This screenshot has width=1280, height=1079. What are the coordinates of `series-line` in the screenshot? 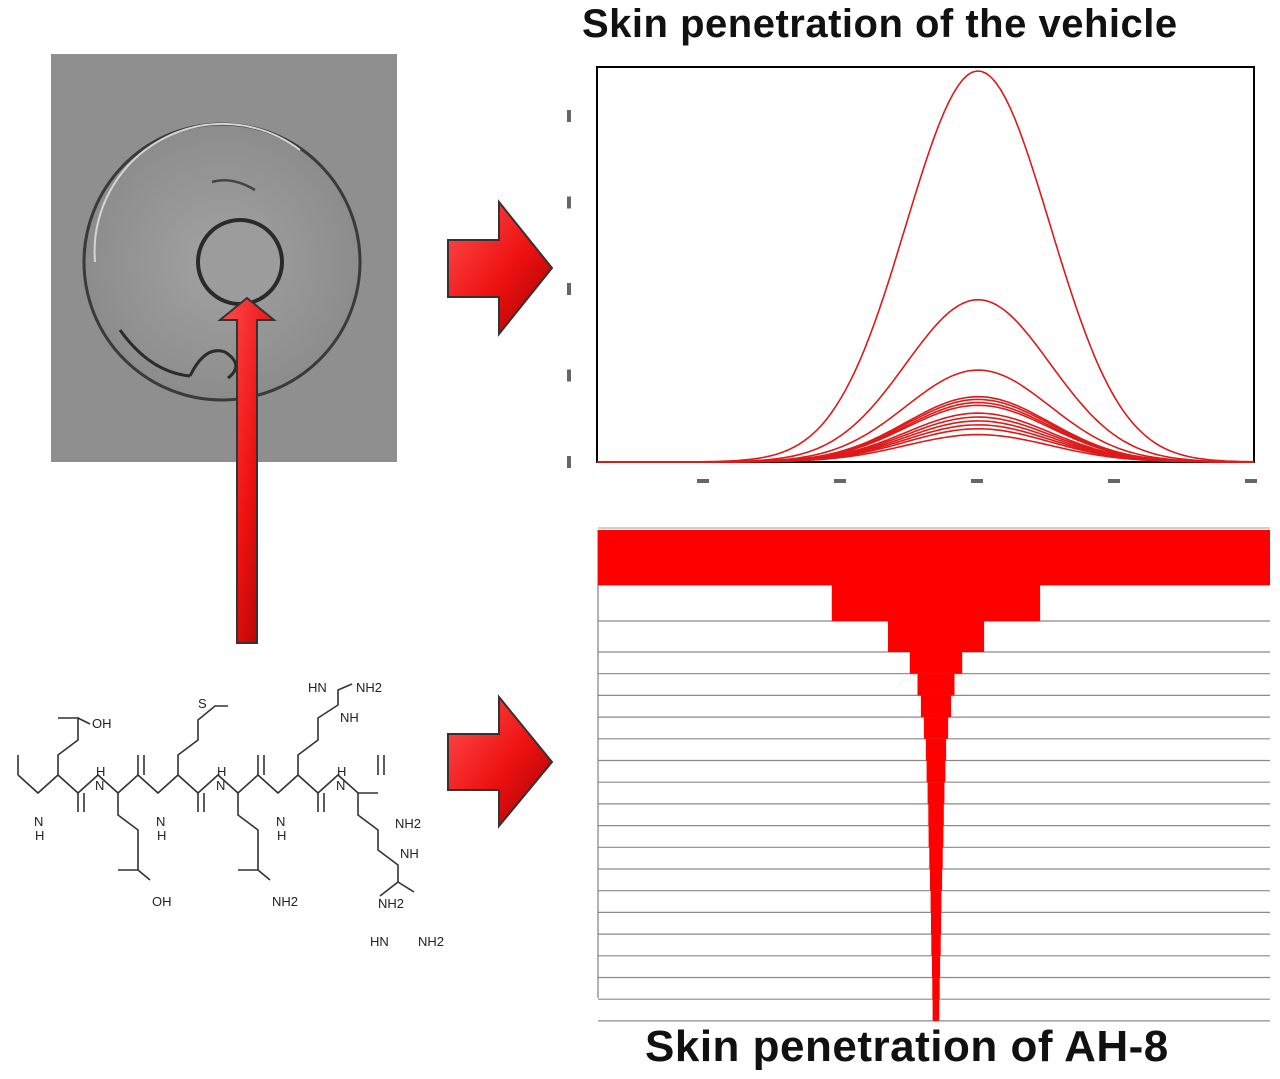 It's located at (925, 448).